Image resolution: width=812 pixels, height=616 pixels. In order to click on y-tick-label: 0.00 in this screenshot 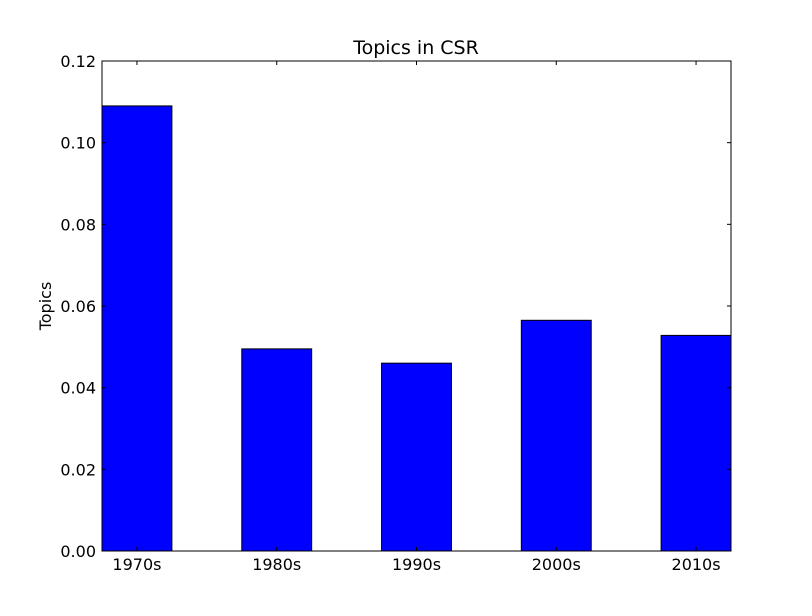, I will do `click(78, 551)`.